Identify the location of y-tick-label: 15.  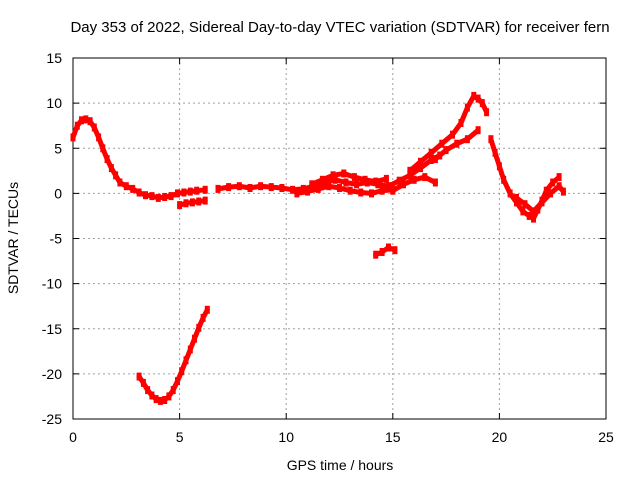
(54, 58).